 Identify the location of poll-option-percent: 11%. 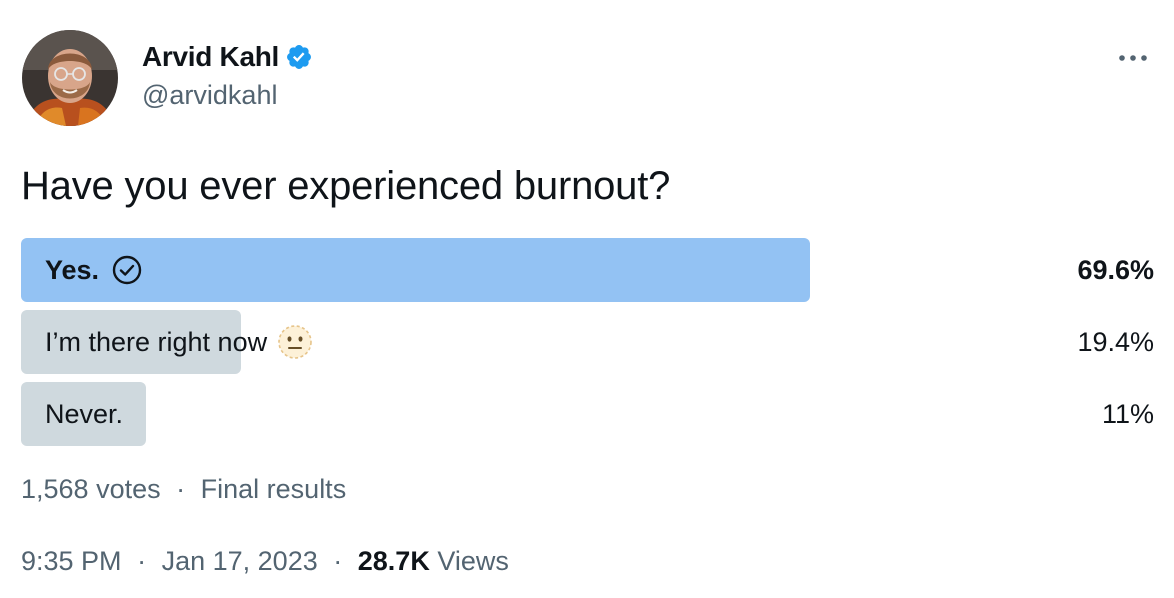
(1127, 413).